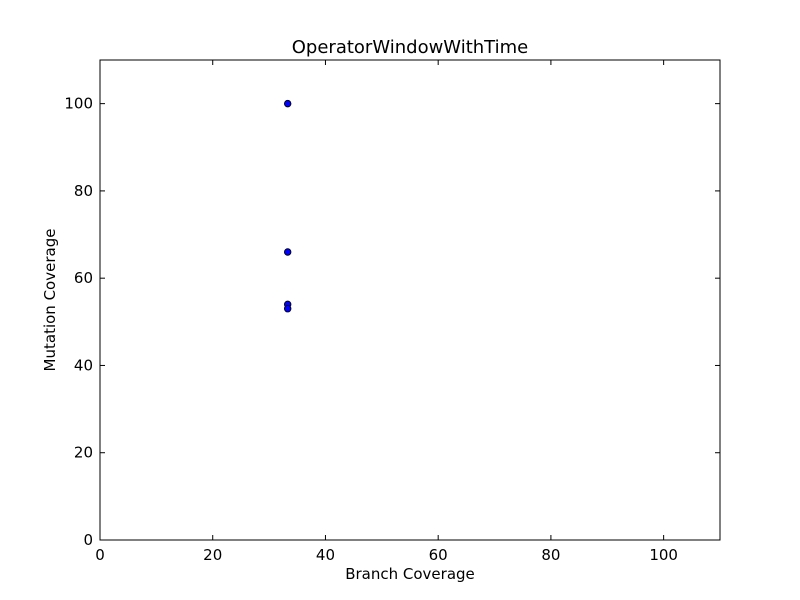  Describe the element at coordinates (83, 365) in the screenshot. I see `y-tick-label: 40` at that location.